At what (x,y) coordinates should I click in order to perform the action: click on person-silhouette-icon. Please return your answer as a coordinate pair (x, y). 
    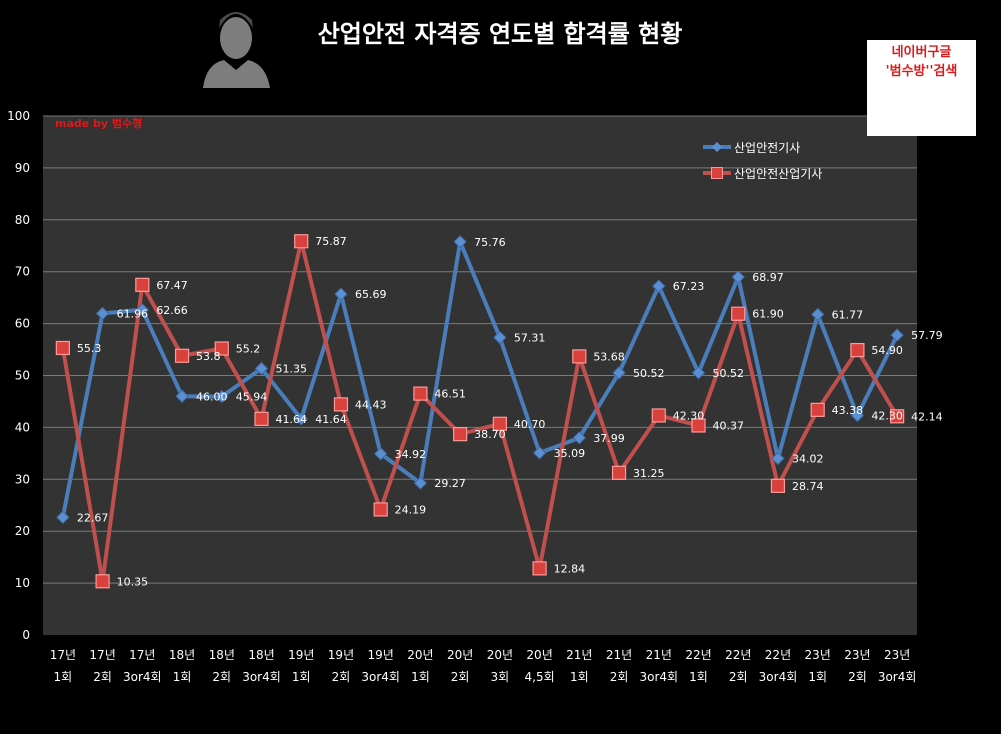
    Looking at the image, I should click on (236, 50).